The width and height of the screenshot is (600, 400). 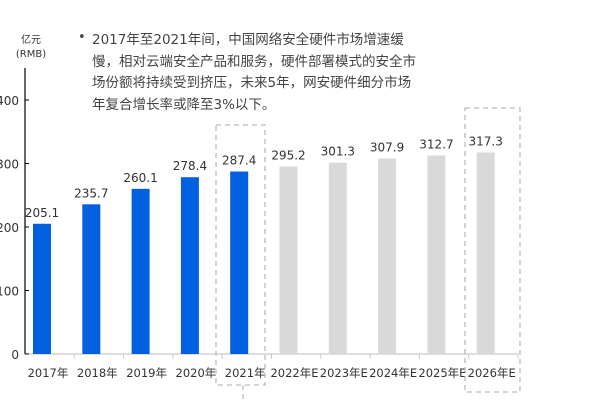 What do you see at coordinates (196, 373) in the screenshot?
I see `x-tick-label: 2020年` at bounding box center [196, 373].